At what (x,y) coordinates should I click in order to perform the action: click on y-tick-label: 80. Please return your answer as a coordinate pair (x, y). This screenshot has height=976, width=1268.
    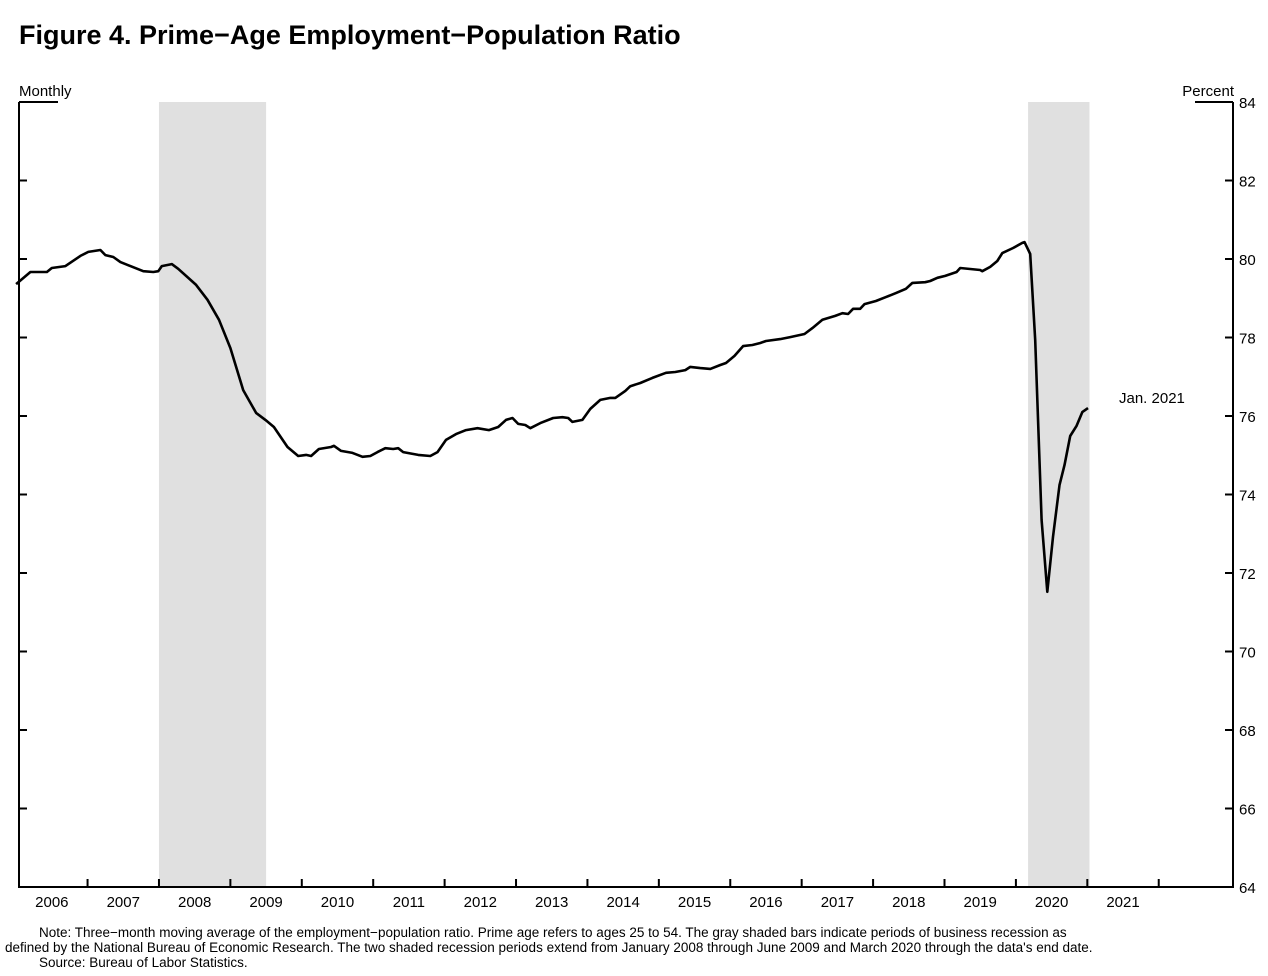
    Looking at the image, I should click on (1247, 260).